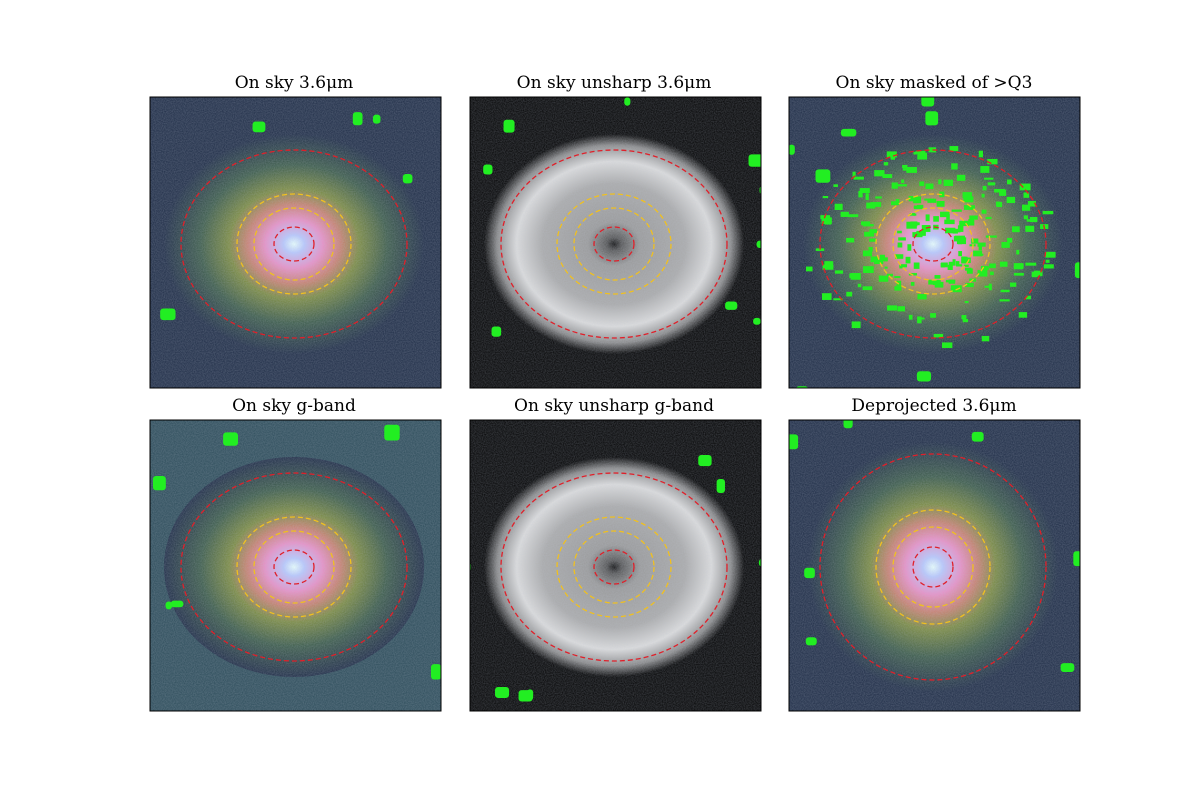  What do you see at coordinates (933, 406) in the screenshot?
I see `panel-title: Deprojected 3.6μm` at bounding box center [933, 406].